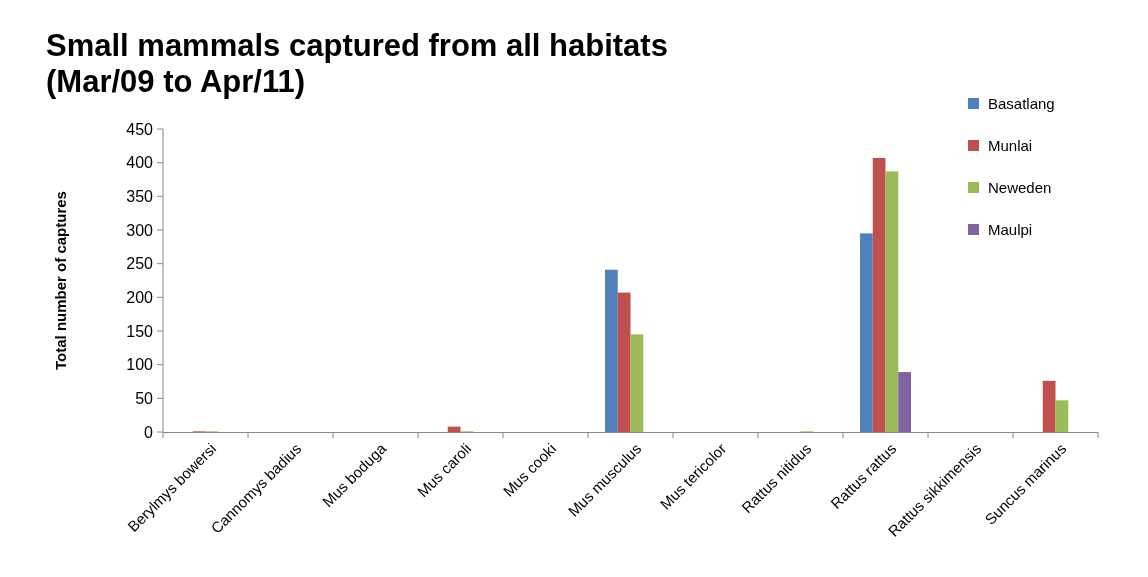 This screenshot has height=577, width=1148. I want to click on legend-label: Neweden, so click(1020, 188).